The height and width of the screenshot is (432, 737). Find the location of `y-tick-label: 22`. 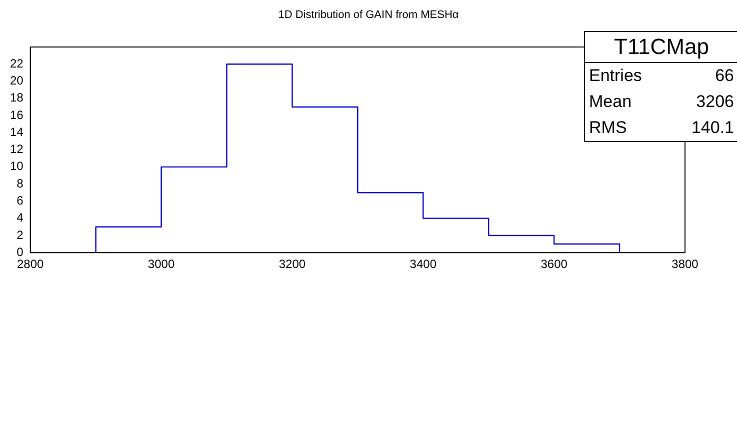

y-tick-label: 22 is located at coordinates (17, 63).